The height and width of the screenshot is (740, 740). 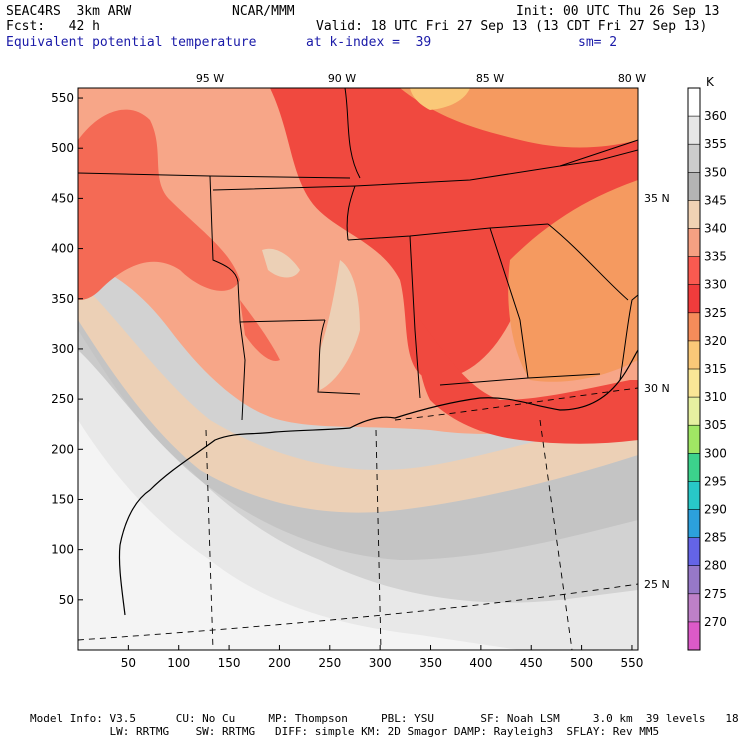 I want to click on y-tick-label: 400, so click(x=62, y=249).